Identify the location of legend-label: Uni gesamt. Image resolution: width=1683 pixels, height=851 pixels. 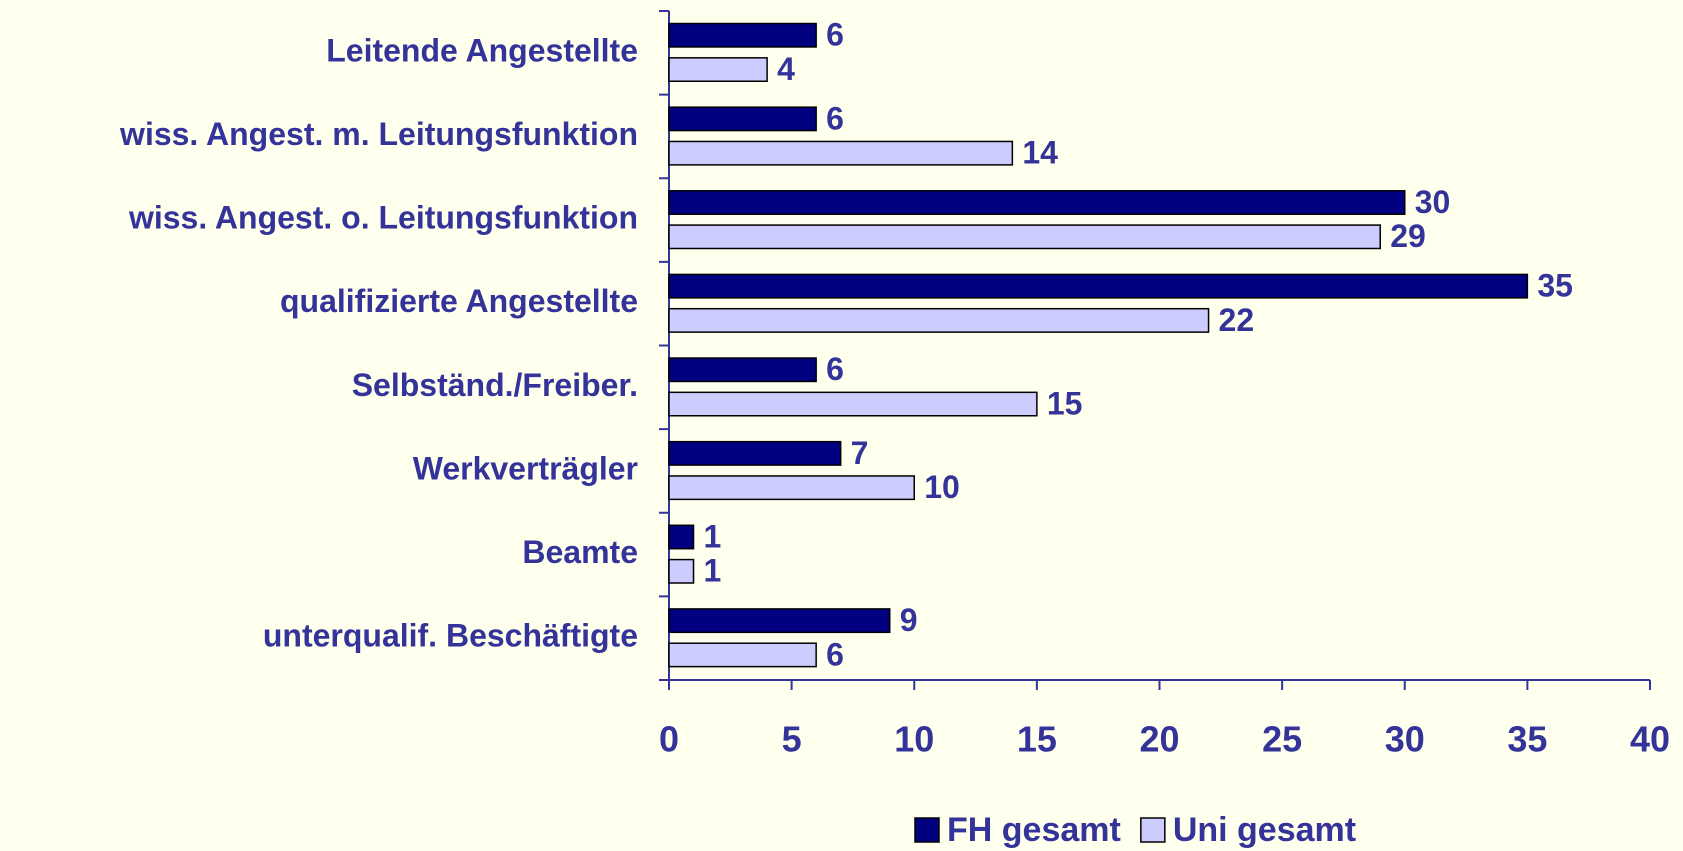
(1264, 830).